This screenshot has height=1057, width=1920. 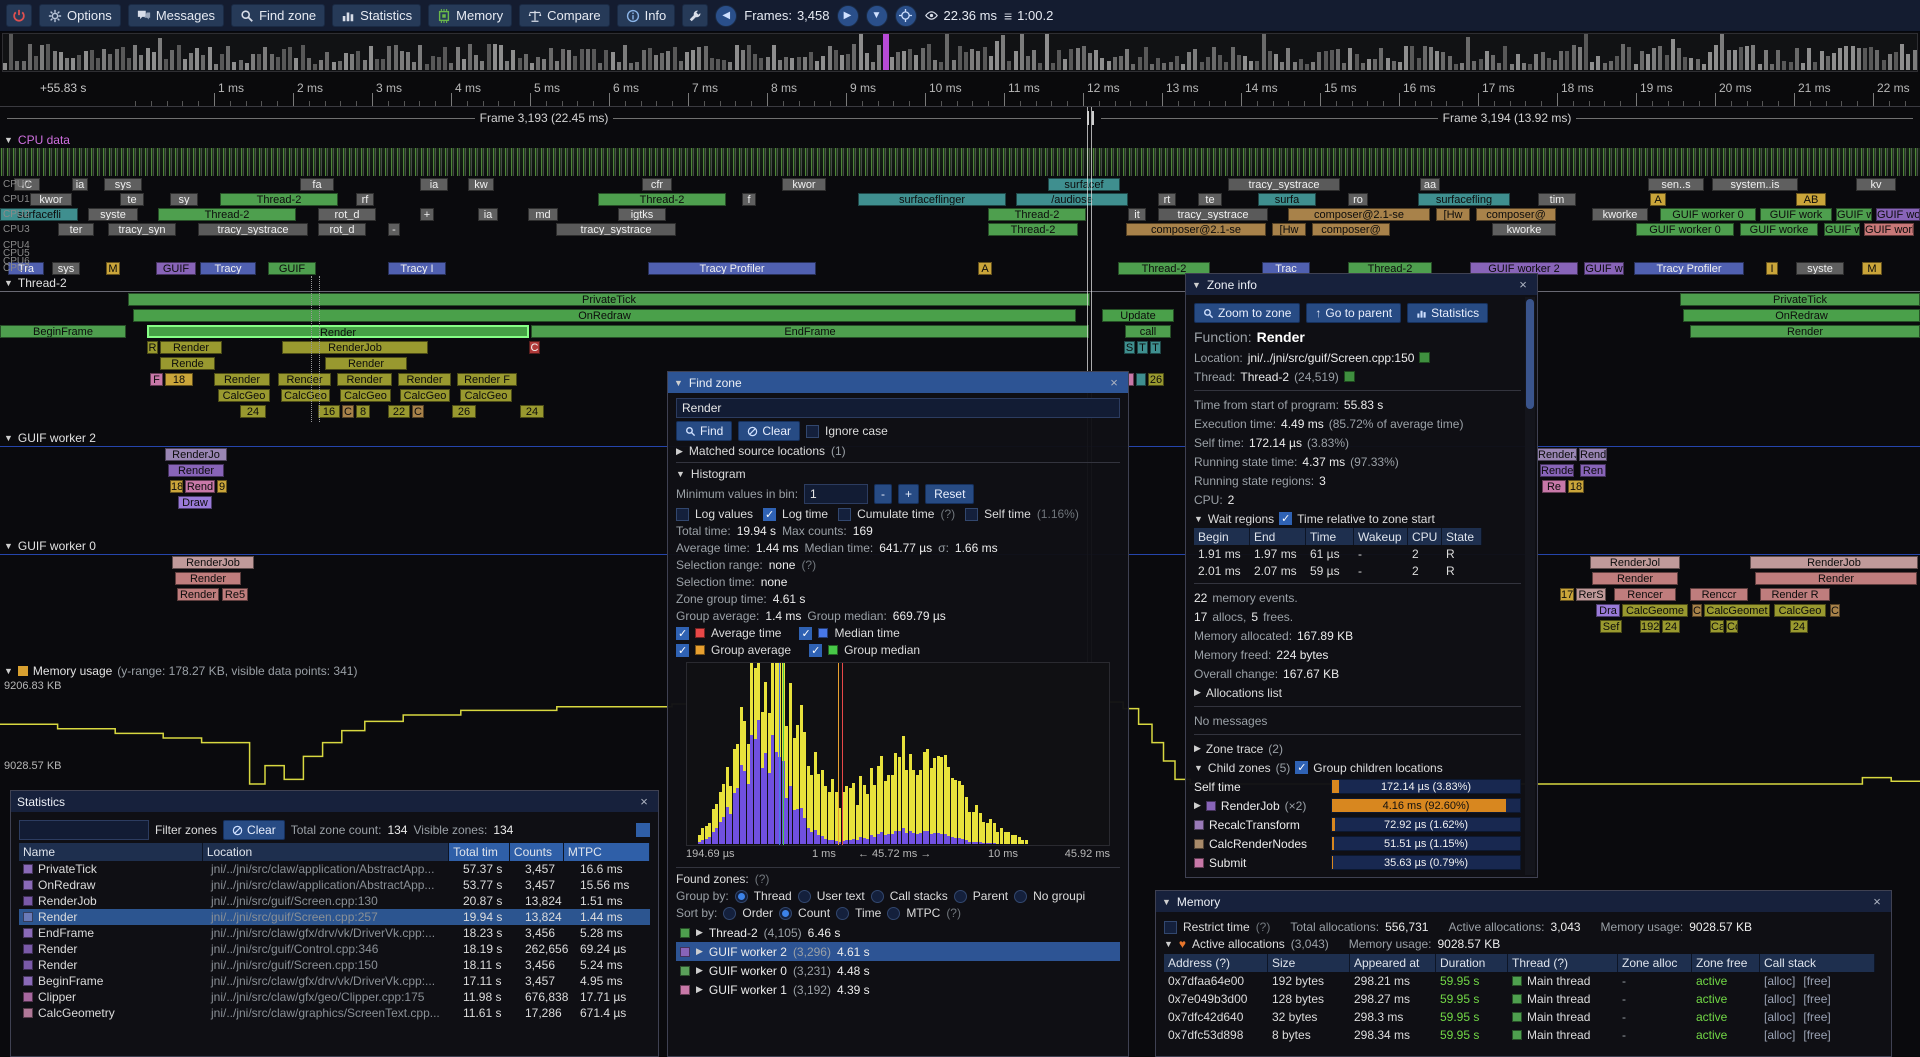 I want to click on timeline-zone: fa, so click(x=317, y=184).